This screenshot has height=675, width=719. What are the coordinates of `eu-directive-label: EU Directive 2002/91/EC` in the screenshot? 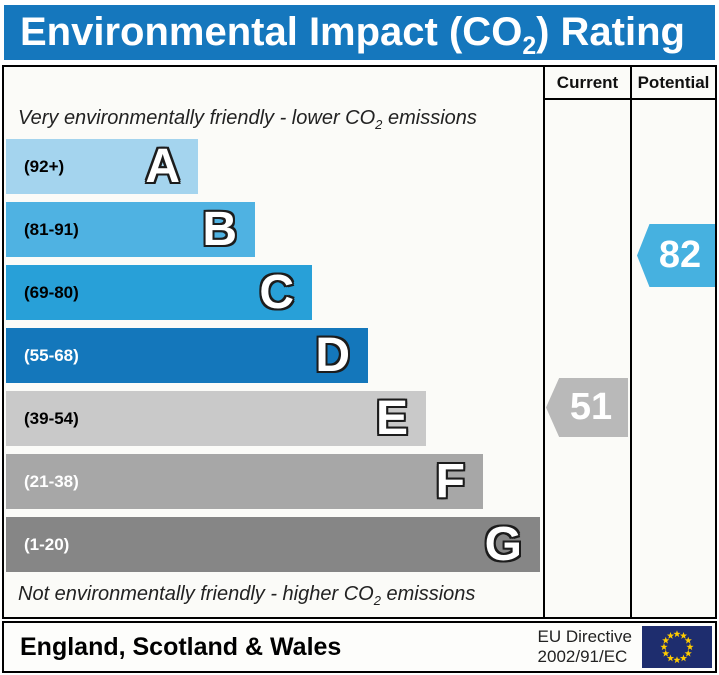 It's located at (584, 646).